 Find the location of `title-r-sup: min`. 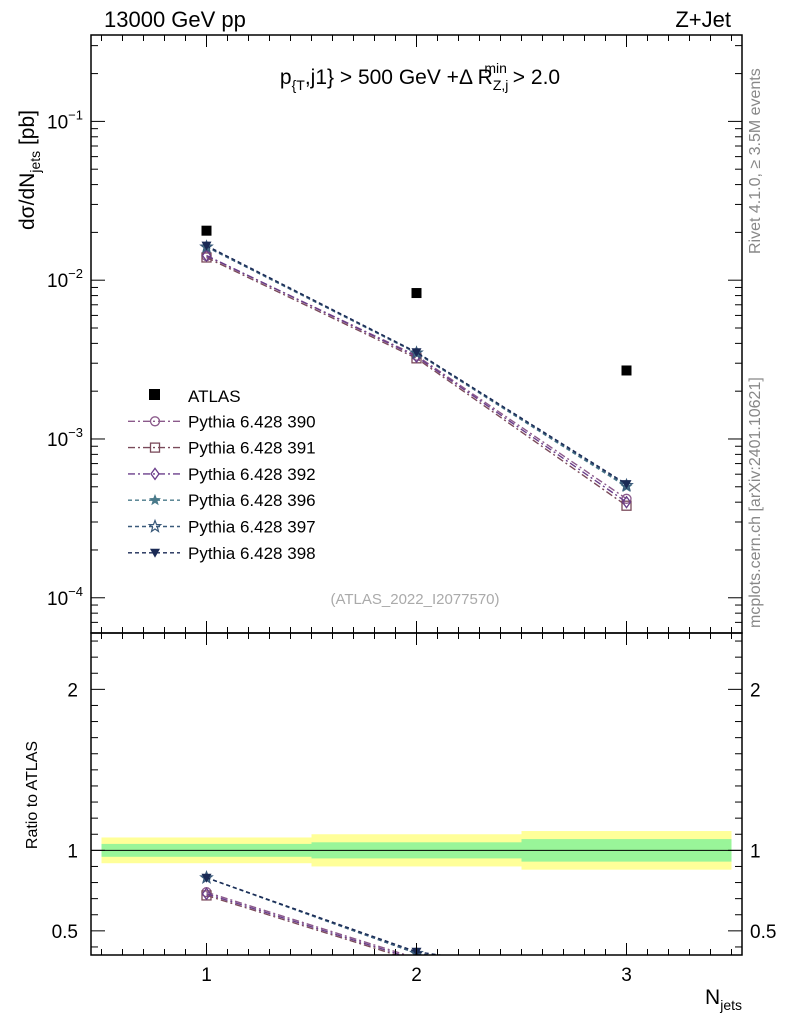

title-r-sup: min is located at coordinates (495, 68).